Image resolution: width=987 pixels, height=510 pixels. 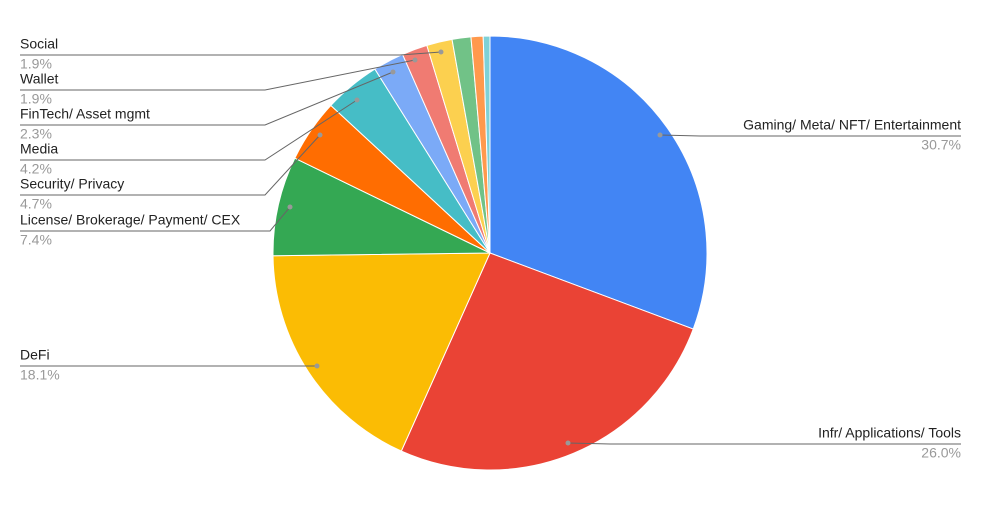 I want to click on slice-value: 2.3%, so click(x=36, y=134).